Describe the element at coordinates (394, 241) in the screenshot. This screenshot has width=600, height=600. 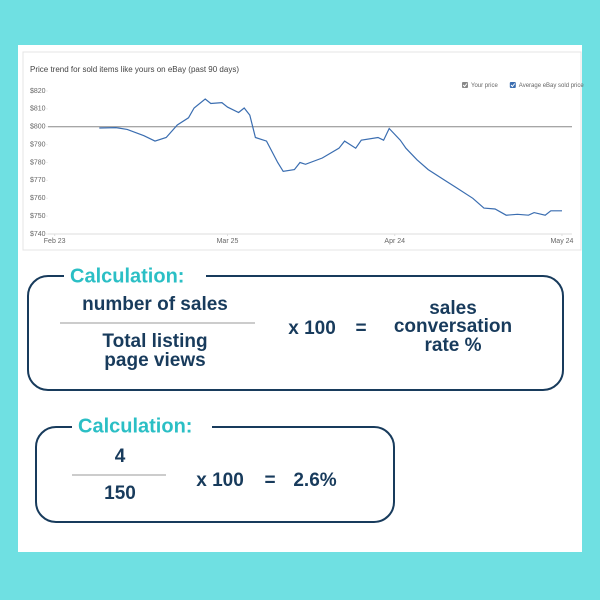
I see `x-tick-label: Apr 24` at that location.